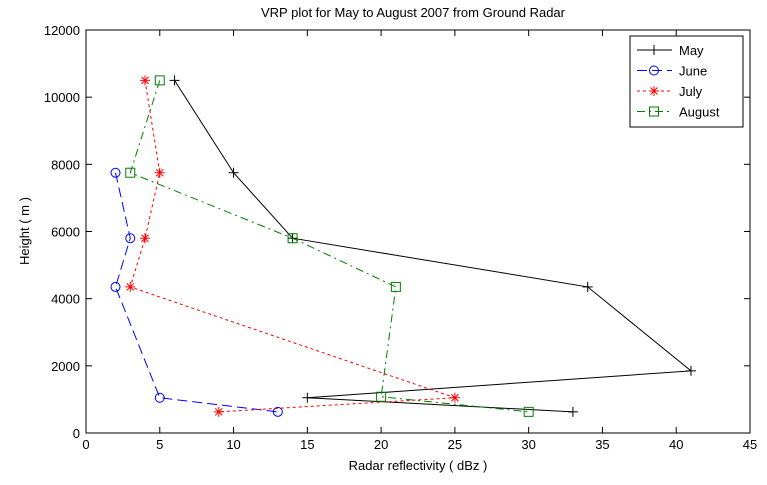  What do you see at coordinates (65, 299) in the screenshot?
I see `y-tick-label: 4000` at bounding box center [65, 299].